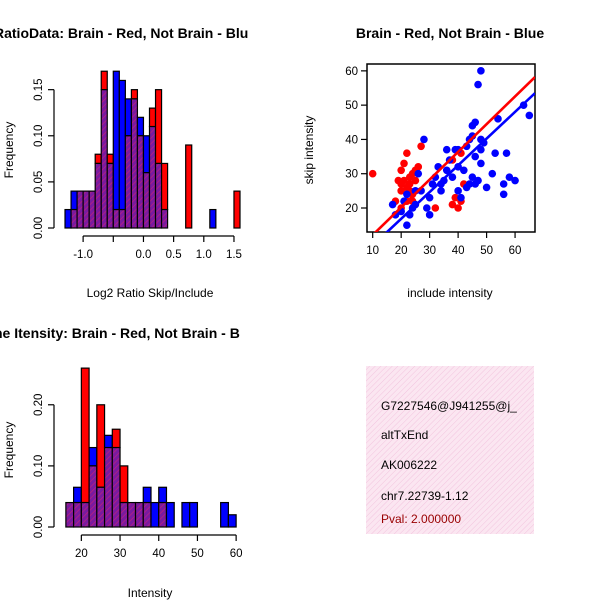  Describe the element at coordinates (449, 293) in the screenshot. I see `scatter-xlabel: include intensity` at that location.